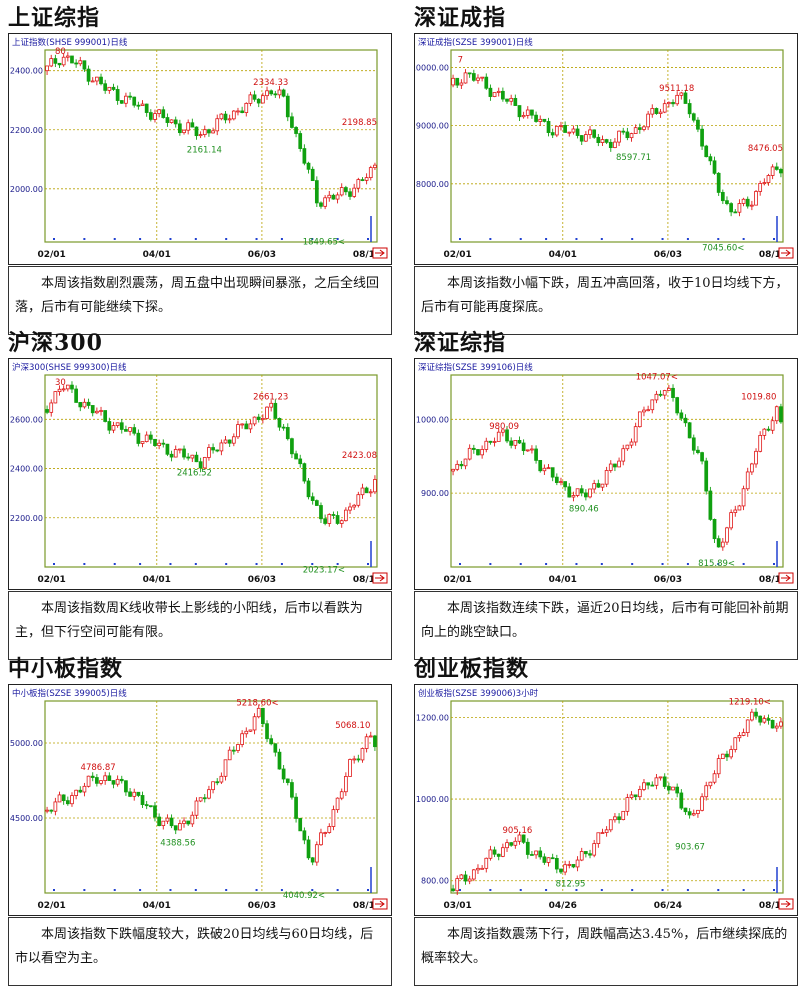  What do you see at coordinates (194, 946) in the screenshot?
I see `description-text: 本周该指数下跌幅度较大，跌破20日均线与60日均线，后市以看空为主。` at bounding box center [194, 946].